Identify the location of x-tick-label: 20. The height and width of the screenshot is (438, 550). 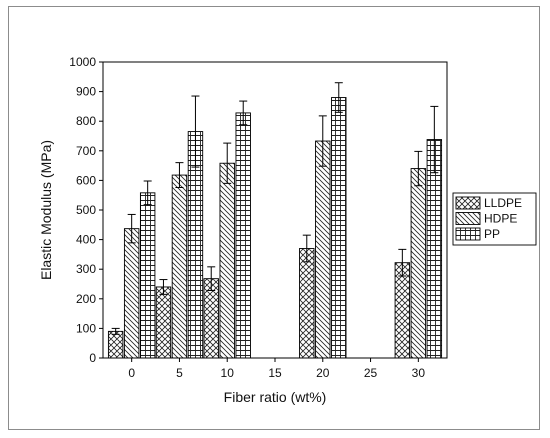
(323, 373).